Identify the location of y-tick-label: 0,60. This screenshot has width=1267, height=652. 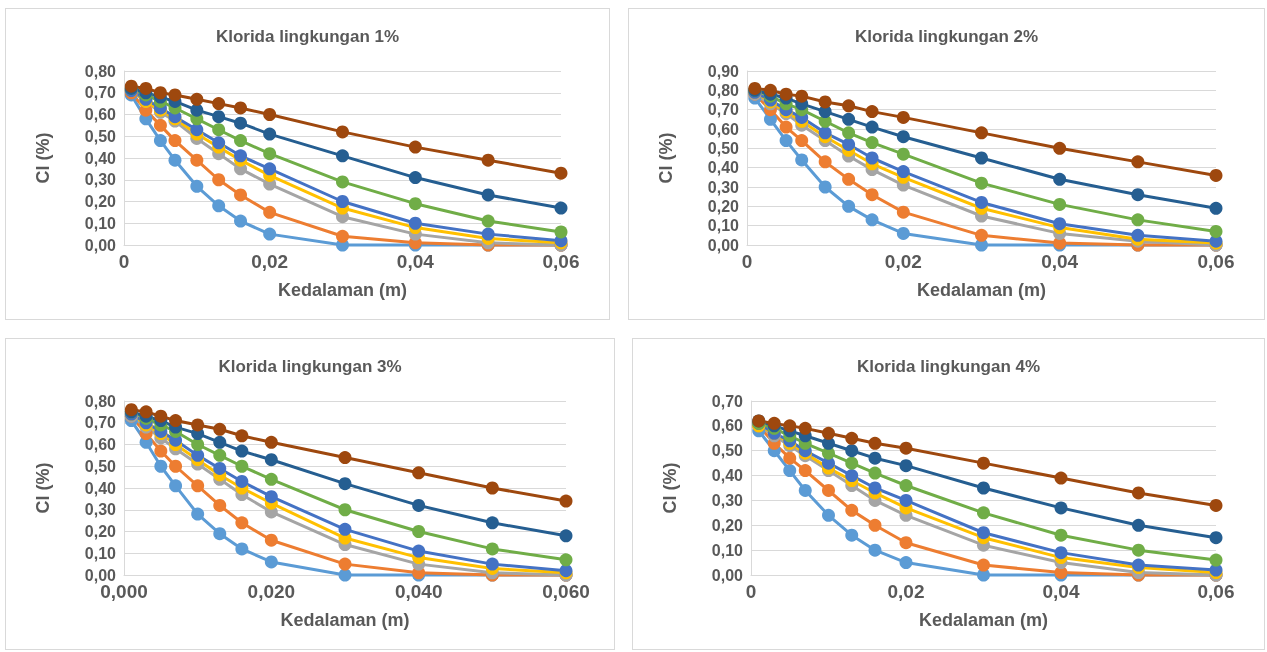
(723, 129).